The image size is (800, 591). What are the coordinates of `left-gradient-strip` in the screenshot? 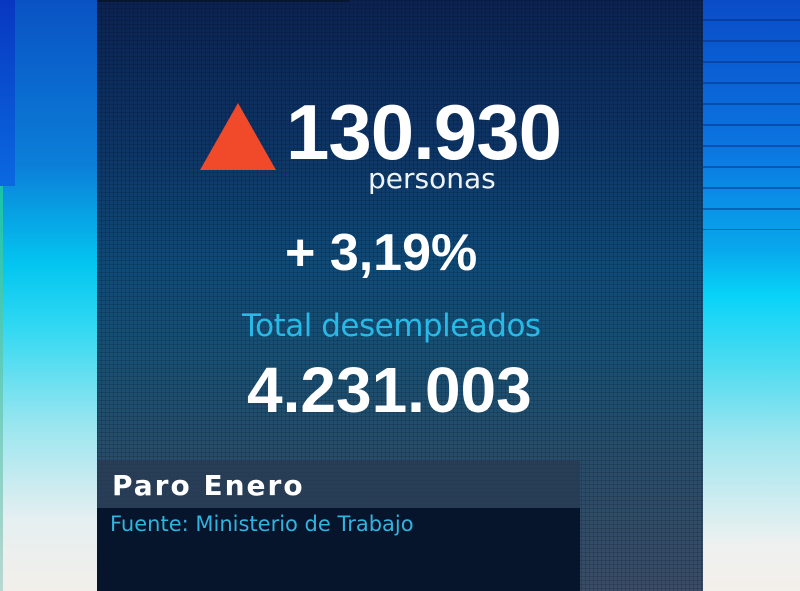 It's located at (48, 295).